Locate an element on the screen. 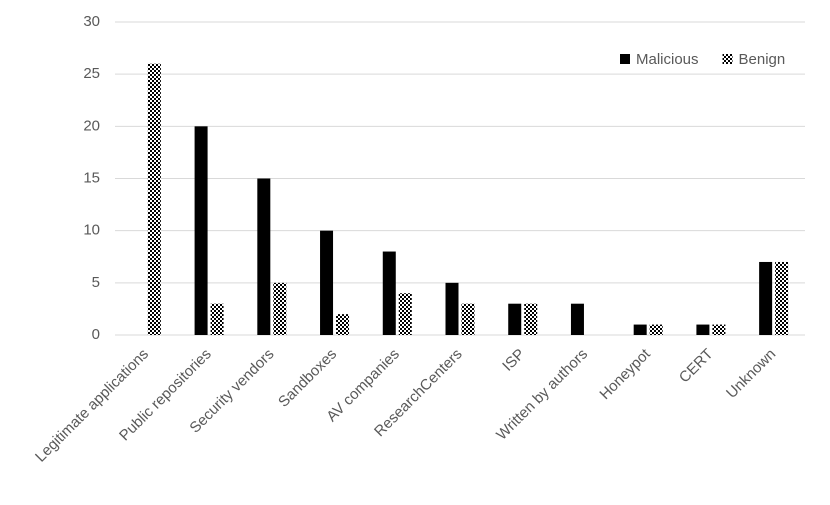 This screenshot has height=505, width=830. y-tick-label: 15 is located at coordinates (91, 177).